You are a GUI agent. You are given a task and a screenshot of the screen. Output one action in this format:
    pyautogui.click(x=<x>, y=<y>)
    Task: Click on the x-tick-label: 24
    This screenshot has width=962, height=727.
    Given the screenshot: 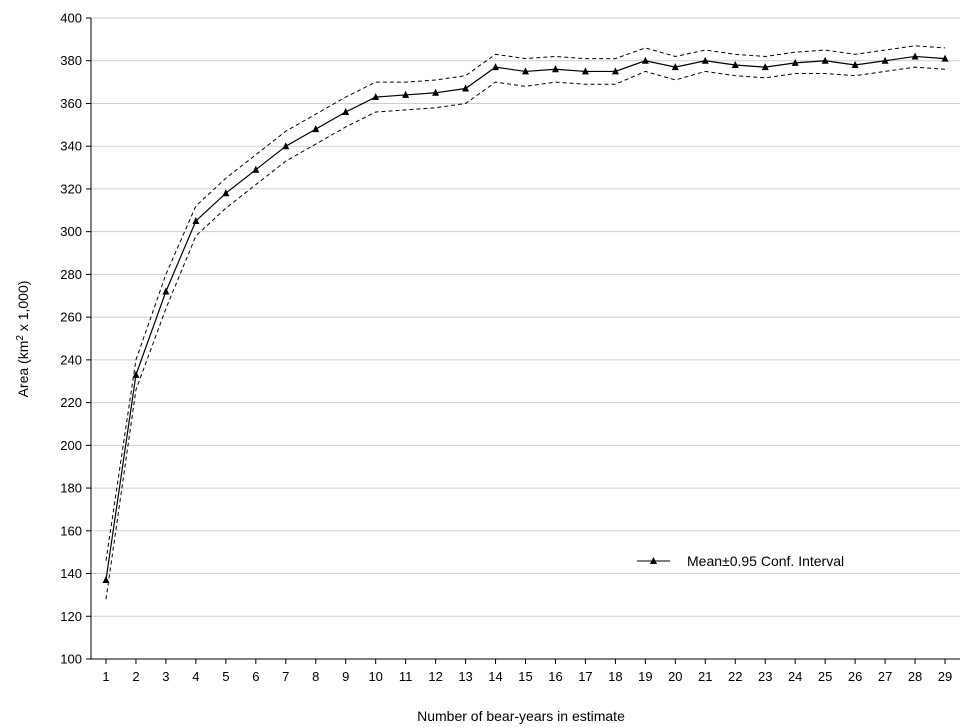 What is the action you would take?
    pyautogui.click(x=795, y=676)
    